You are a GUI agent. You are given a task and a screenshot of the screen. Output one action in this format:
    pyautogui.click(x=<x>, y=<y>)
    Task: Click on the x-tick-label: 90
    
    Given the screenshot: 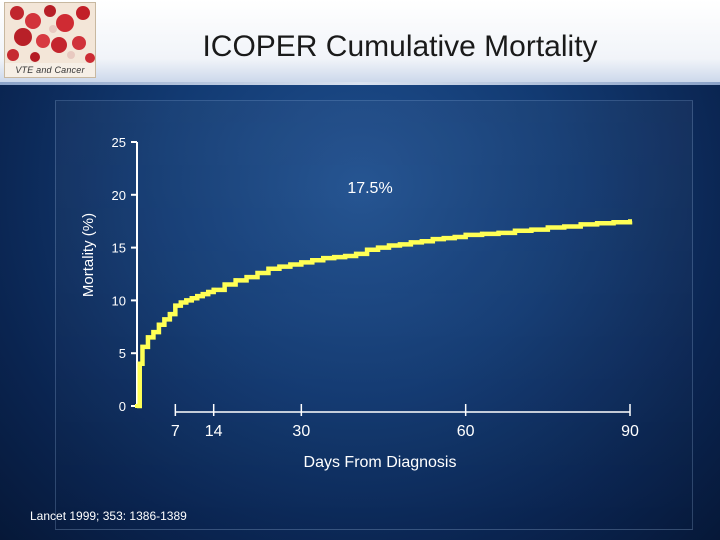 What is the action you would take?
    pyautogui.click(x=630, y=431)
    